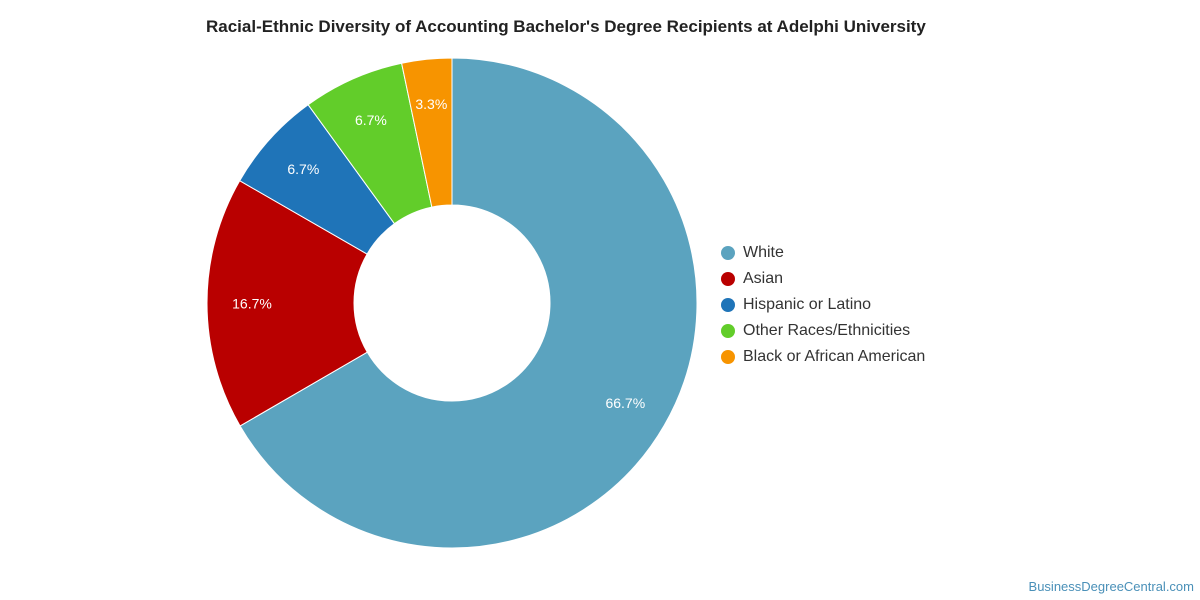  I want to click on legend-label: Asian, so click(763, 278).